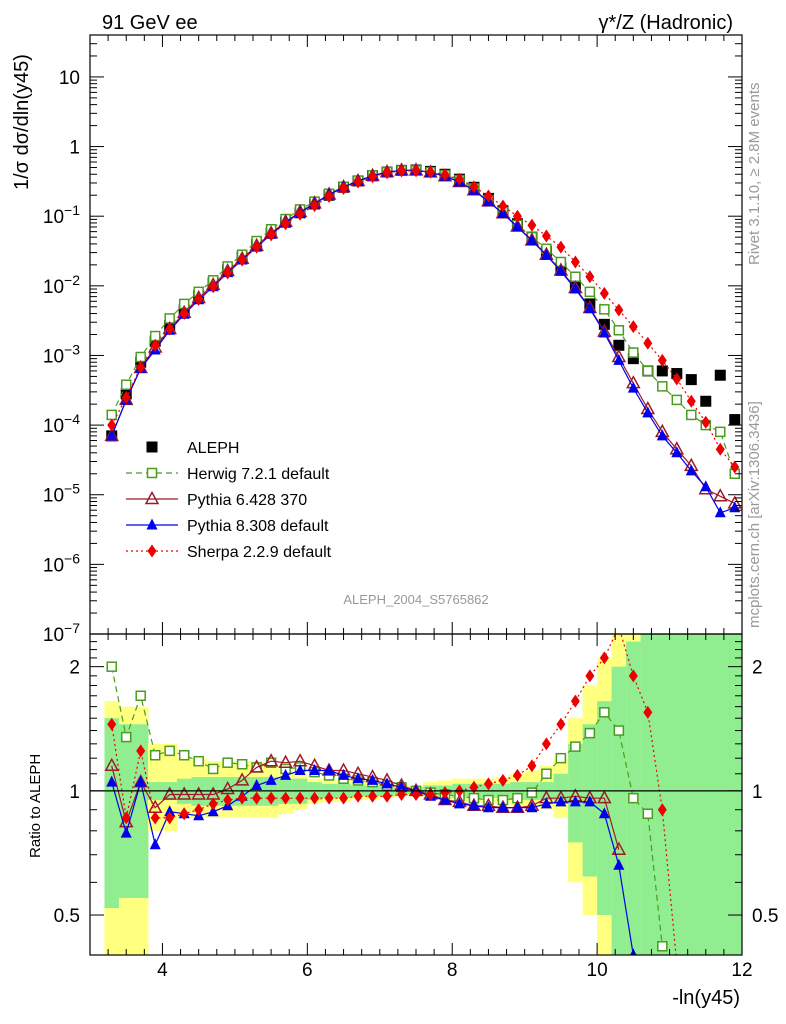 The height and width of the screenshot is (1024, 786). Describe the element at coordinates (415, 599) in the screenshot. I see `analysis-id-label: ALEPH_2004_S5765862` at that location.